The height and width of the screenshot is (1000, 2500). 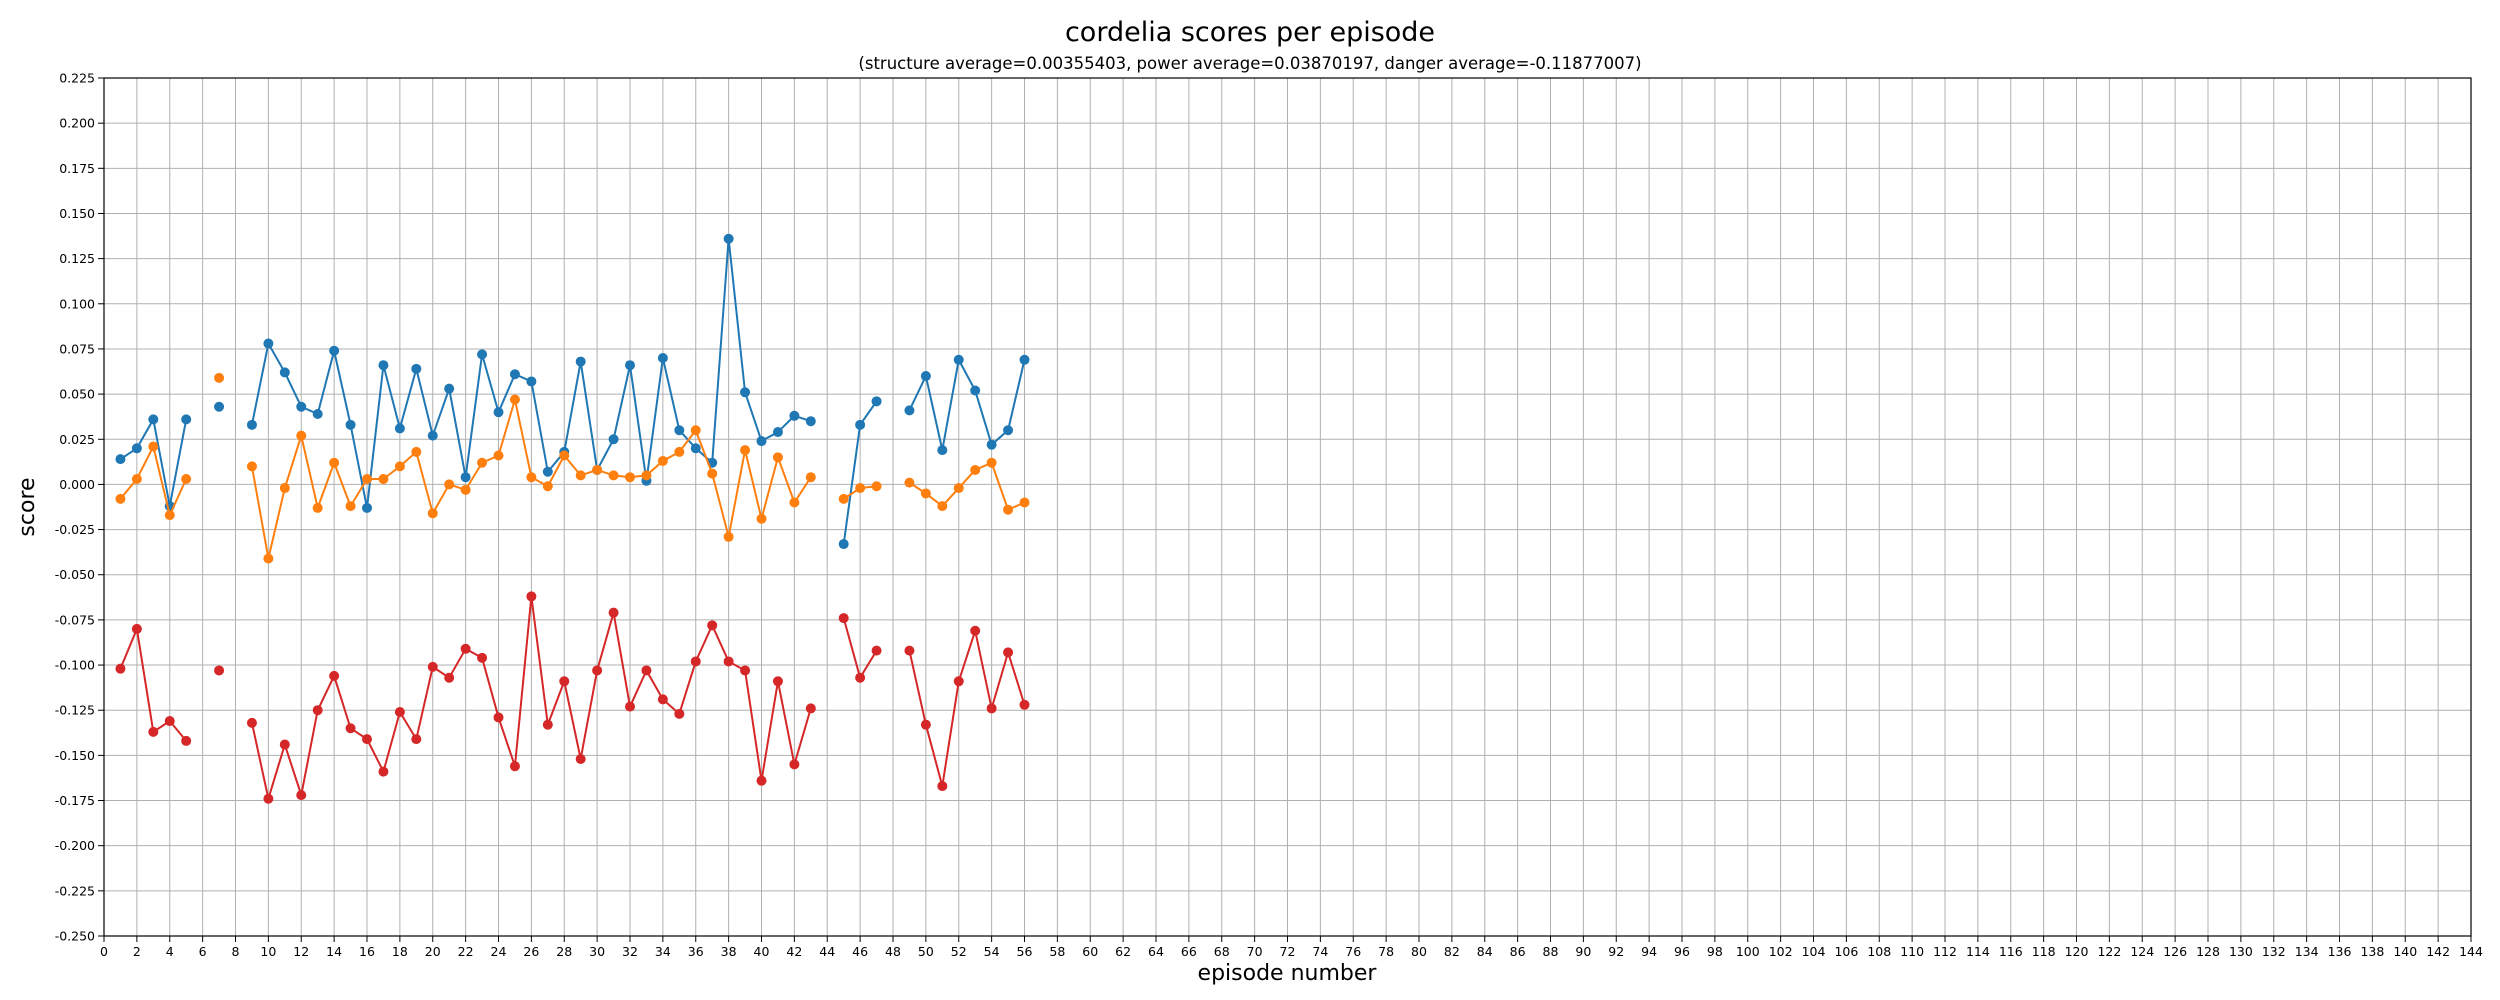 What do you see at coordinates (1814, 951) in the screenshot?
I see `x-tick-label: 104` at bounding box center [1814, 951].